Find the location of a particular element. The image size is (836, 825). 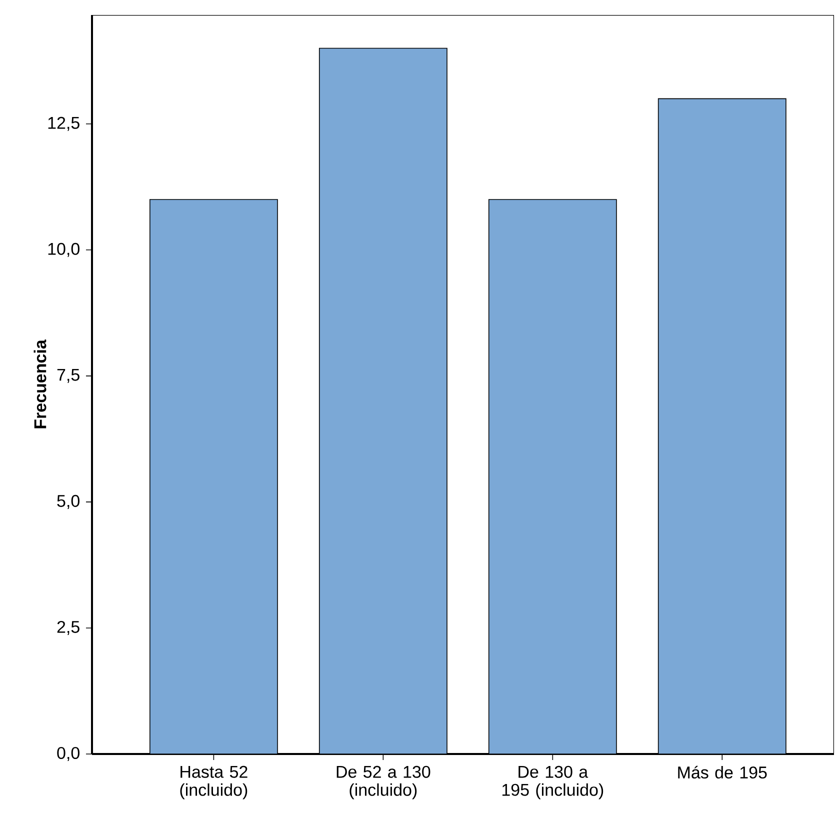

y-tick-label: 5,0 is located at coordinates (68, 501).